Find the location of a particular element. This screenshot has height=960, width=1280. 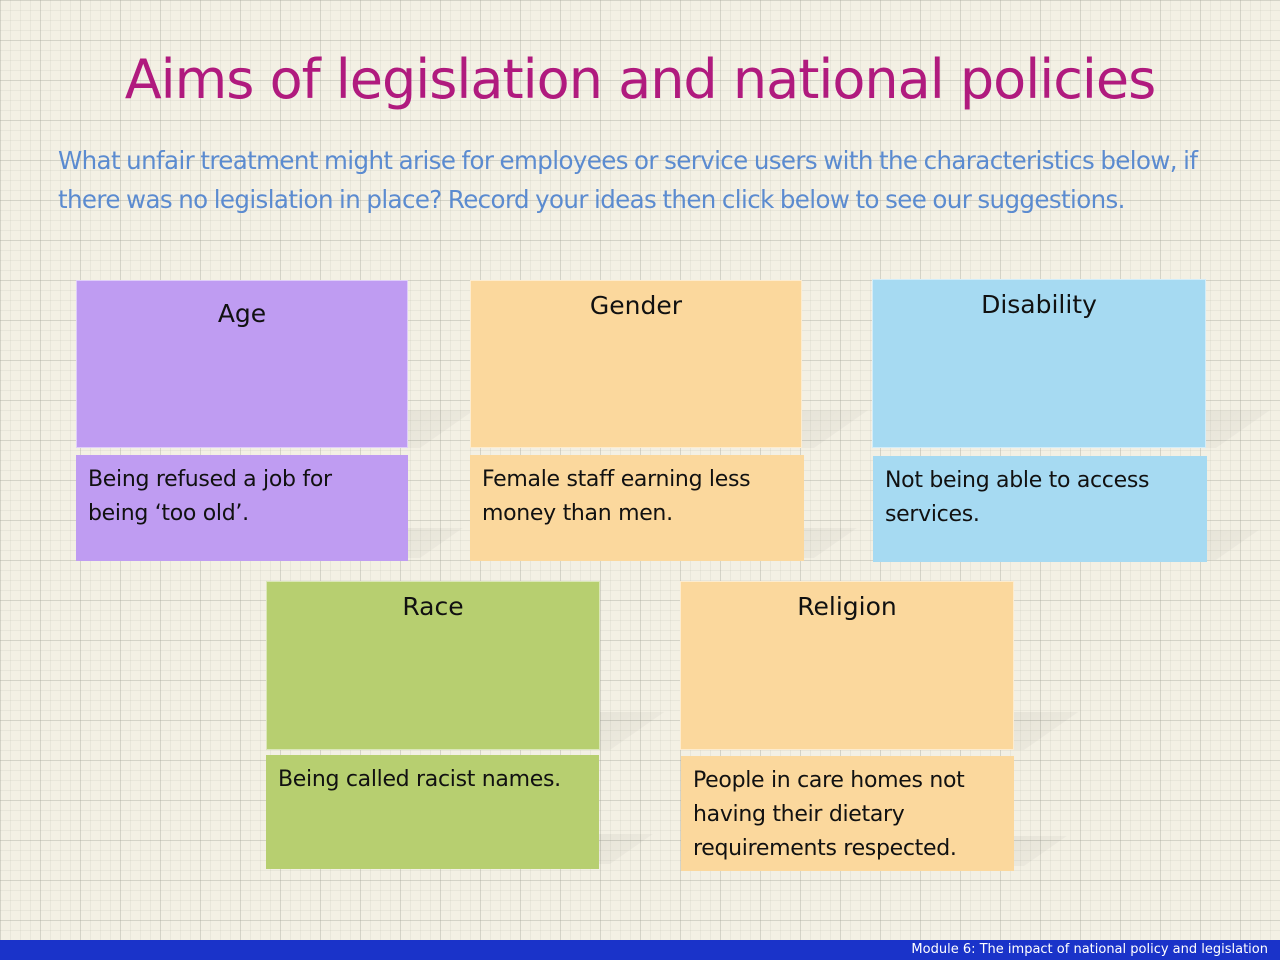

card-race-heading-box: Race is located at coordinates (433, 665).